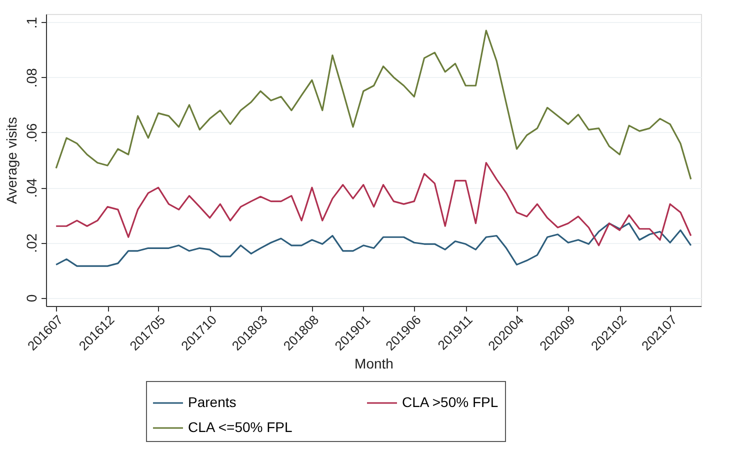  Describe the element at coordinates (32, 133) in the screenshot. I see `y-tick-label: .06` at that location.